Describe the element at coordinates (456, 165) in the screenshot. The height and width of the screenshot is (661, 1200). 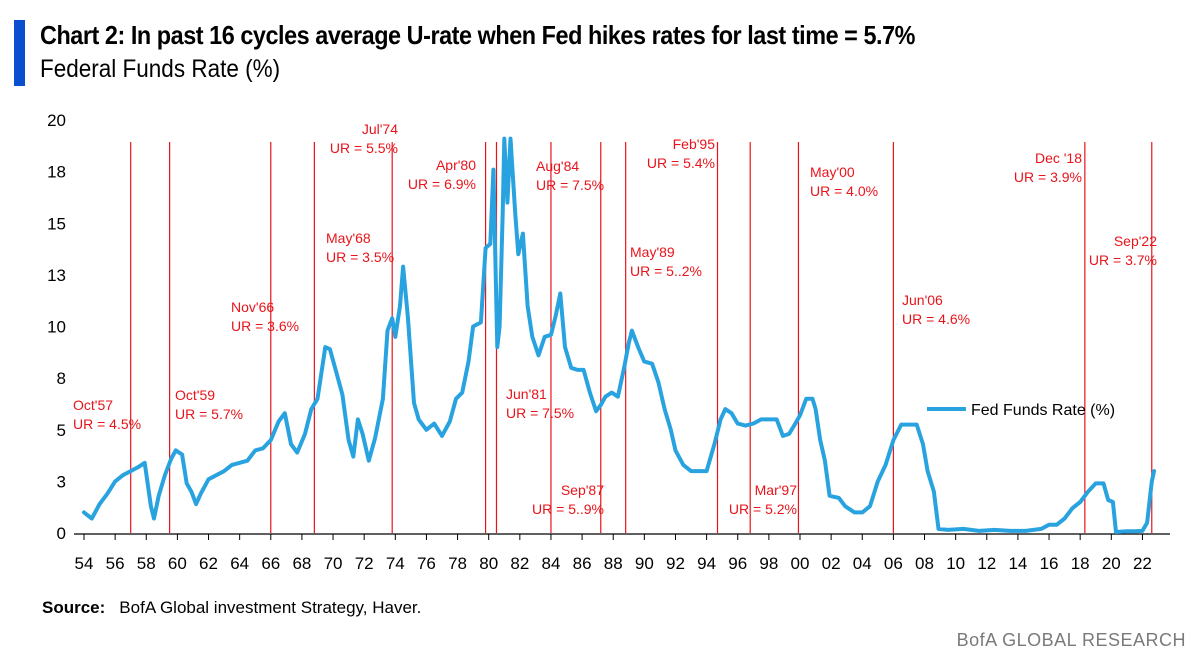
I see `annotation-date-label: Apr'80` at that location.